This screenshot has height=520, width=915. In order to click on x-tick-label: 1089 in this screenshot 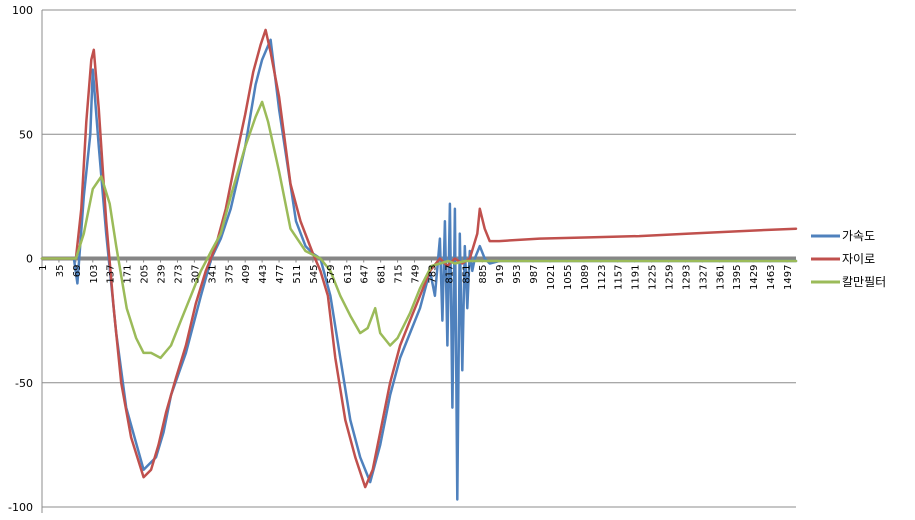, I will do `click(585, 277)`.